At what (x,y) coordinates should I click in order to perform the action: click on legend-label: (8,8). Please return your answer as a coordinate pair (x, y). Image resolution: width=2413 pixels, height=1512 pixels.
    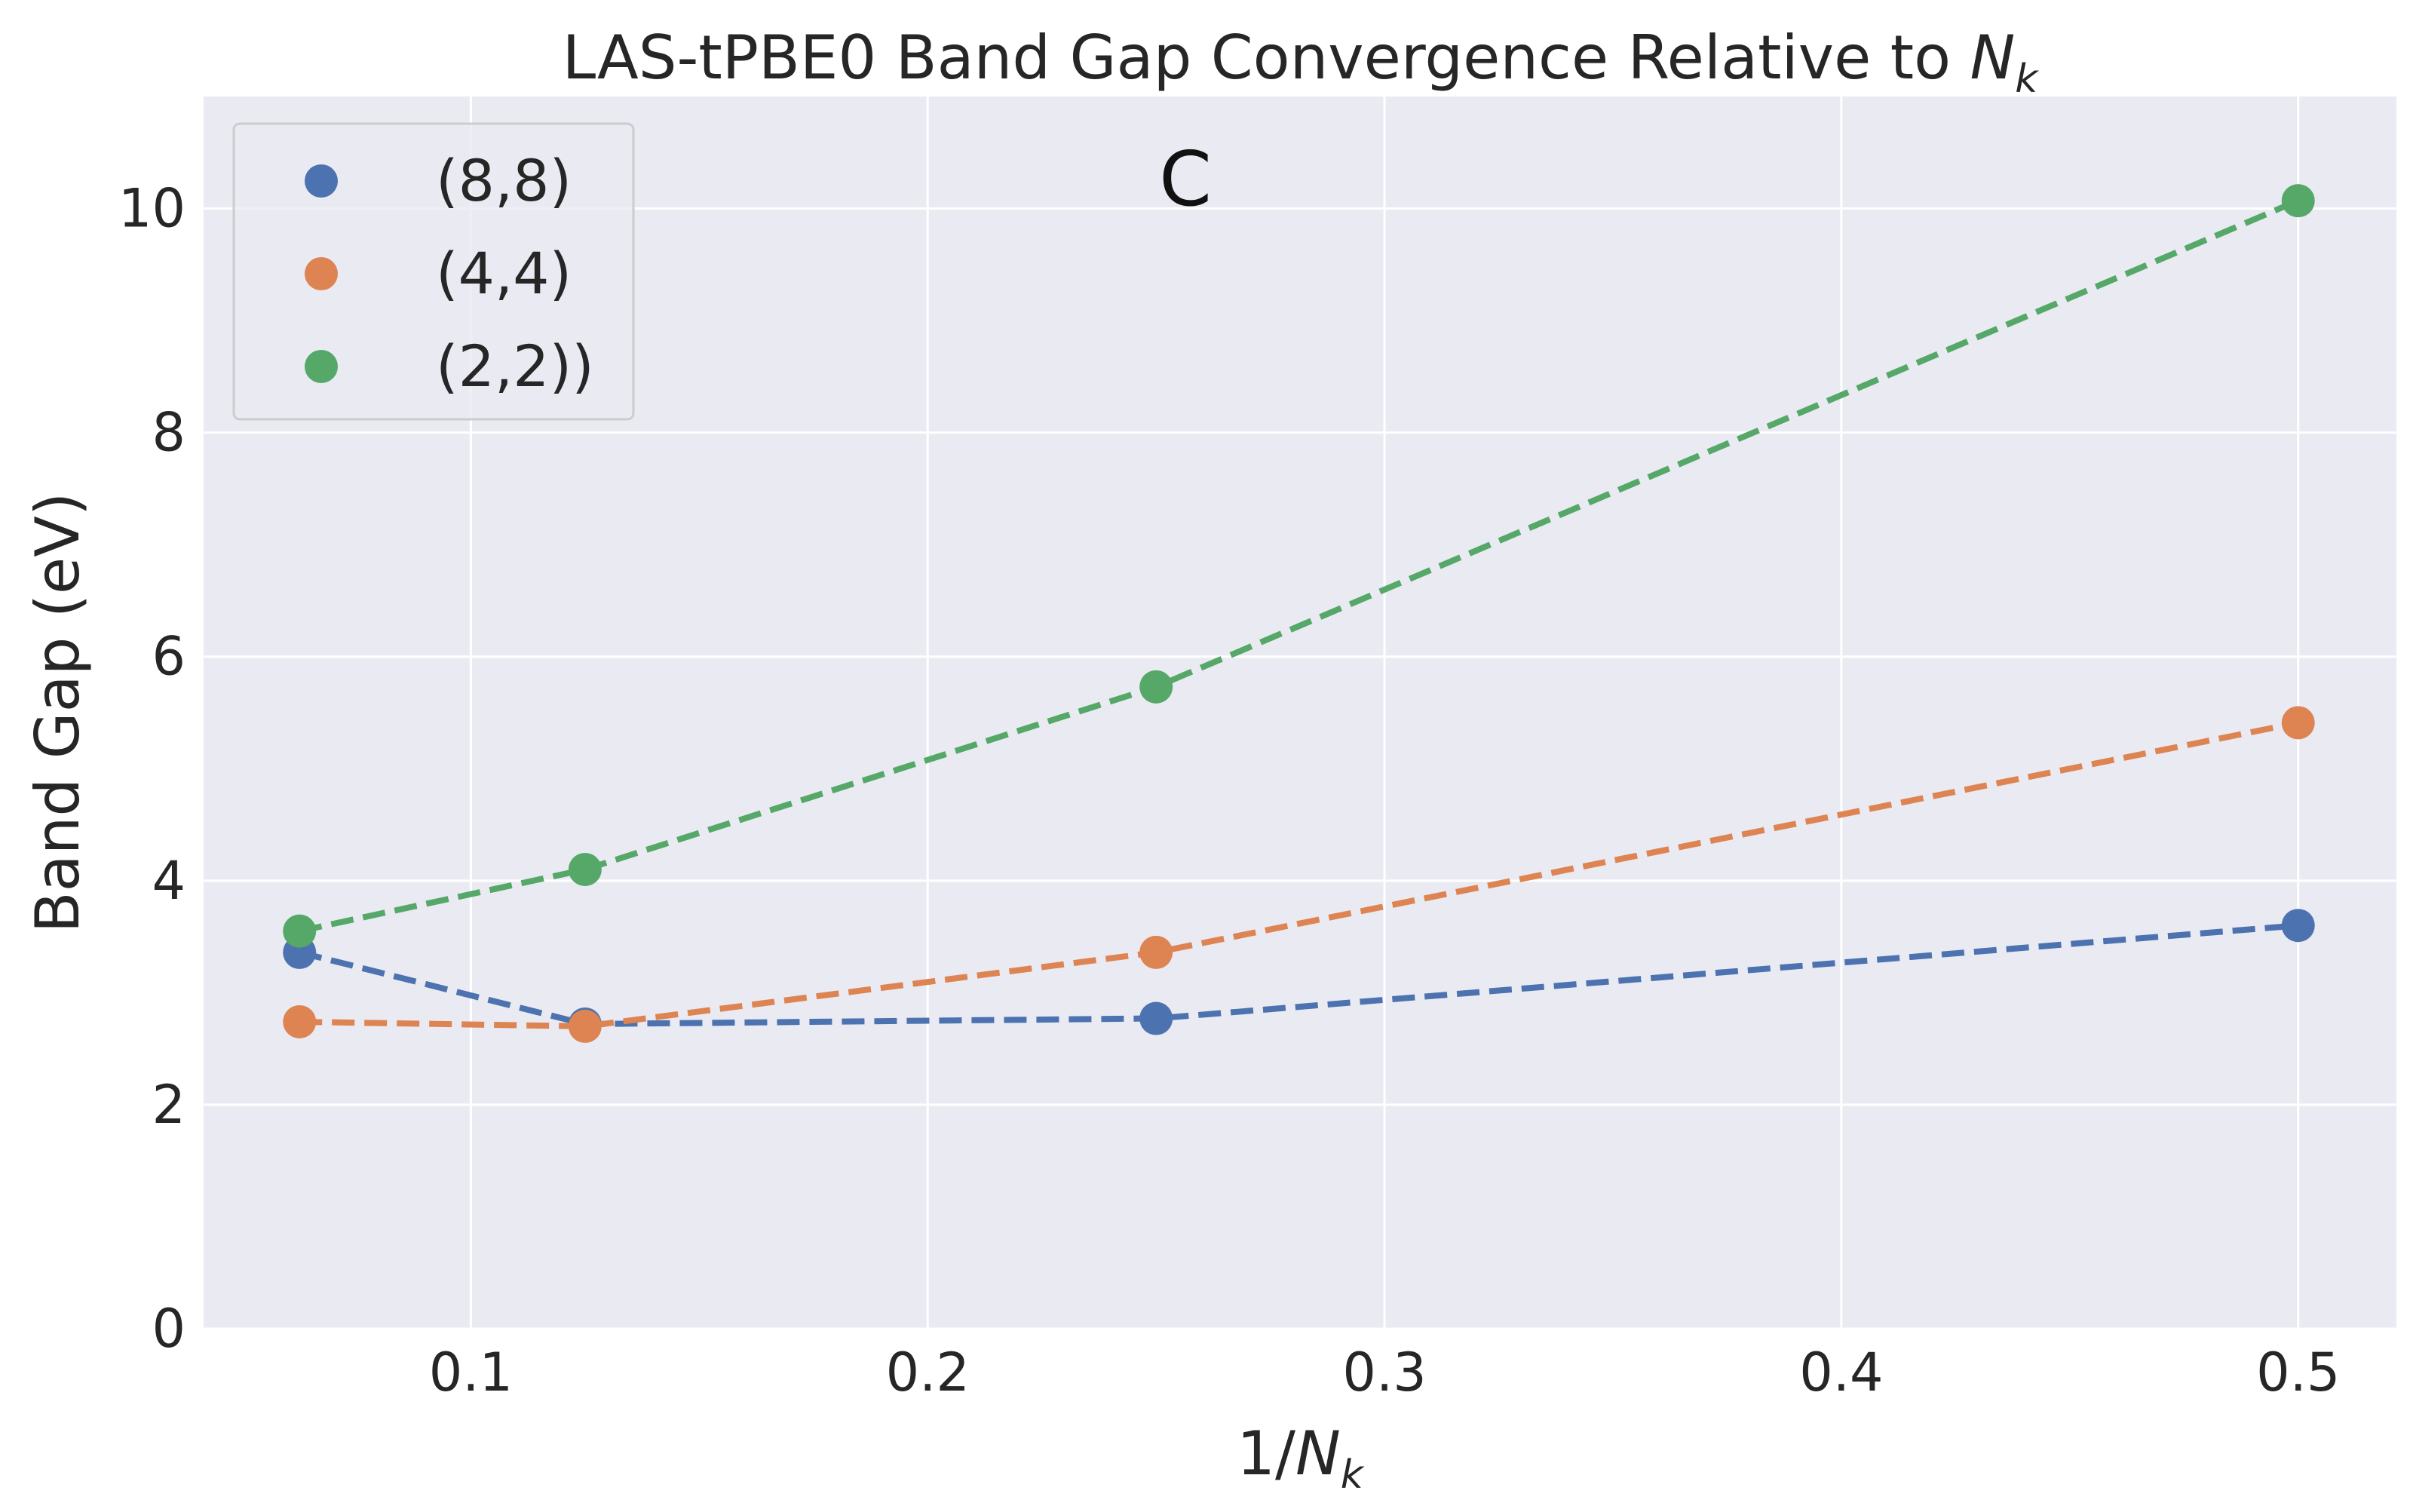
    Looking at the image, I should click on (504, 180).